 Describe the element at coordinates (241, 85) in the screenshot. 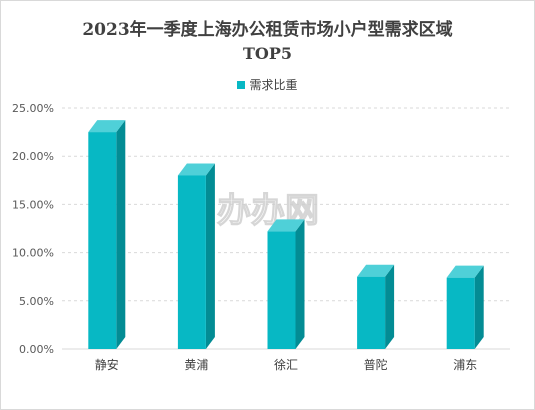

I see `legend-swatch` at that location.